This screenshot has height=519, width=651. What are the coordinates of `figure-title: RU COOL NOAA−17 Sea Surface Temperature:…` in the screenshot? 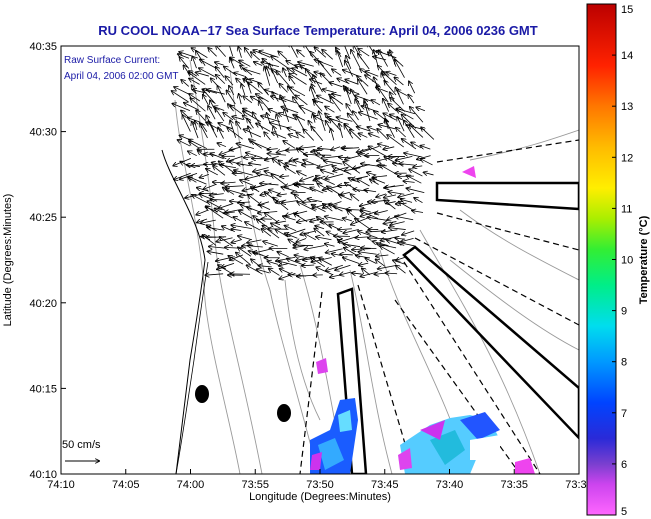 It's located at (317, 30).